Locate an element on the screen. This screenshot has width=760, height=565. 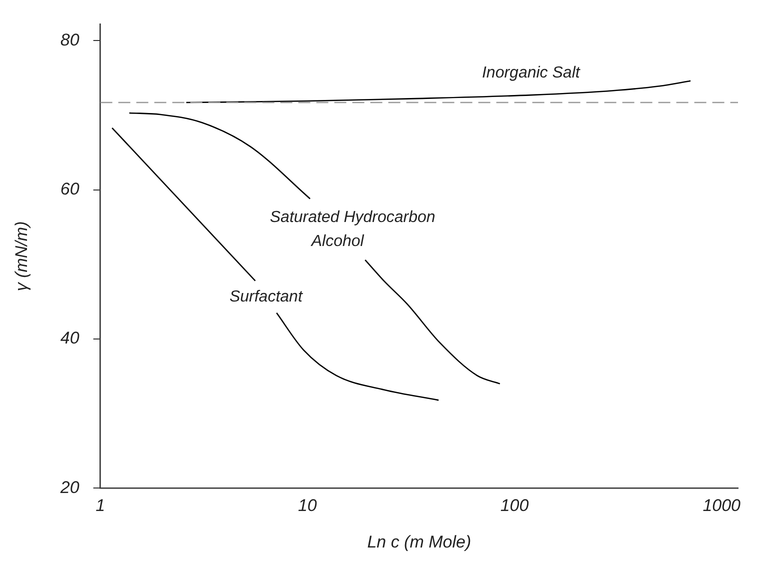
text: Saturated Hydrocarbon Alcohol is located at coordinates (353, 229).